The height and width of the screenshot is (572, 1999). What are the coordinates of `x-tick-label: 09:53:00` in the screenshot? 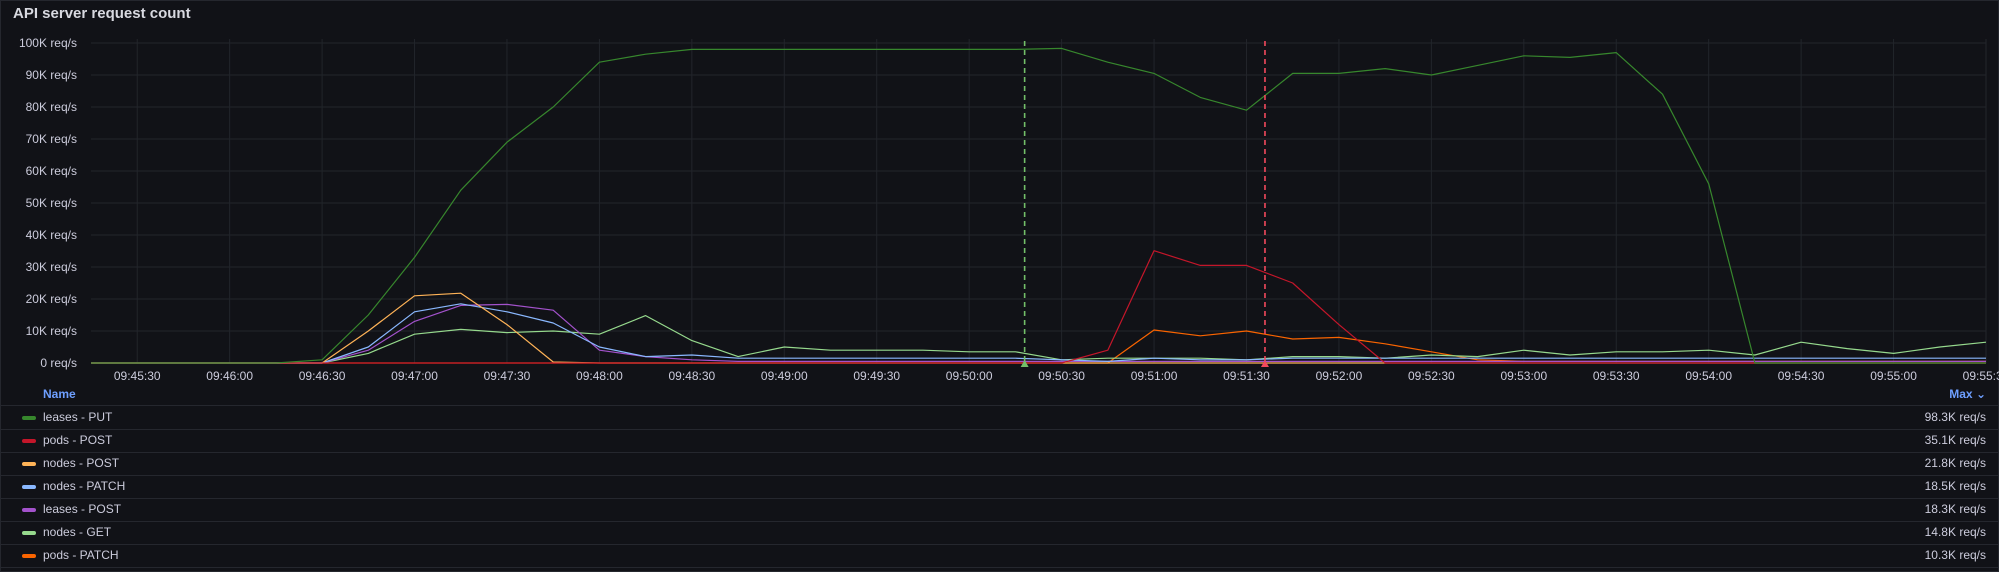 It's located at (1523, 376).